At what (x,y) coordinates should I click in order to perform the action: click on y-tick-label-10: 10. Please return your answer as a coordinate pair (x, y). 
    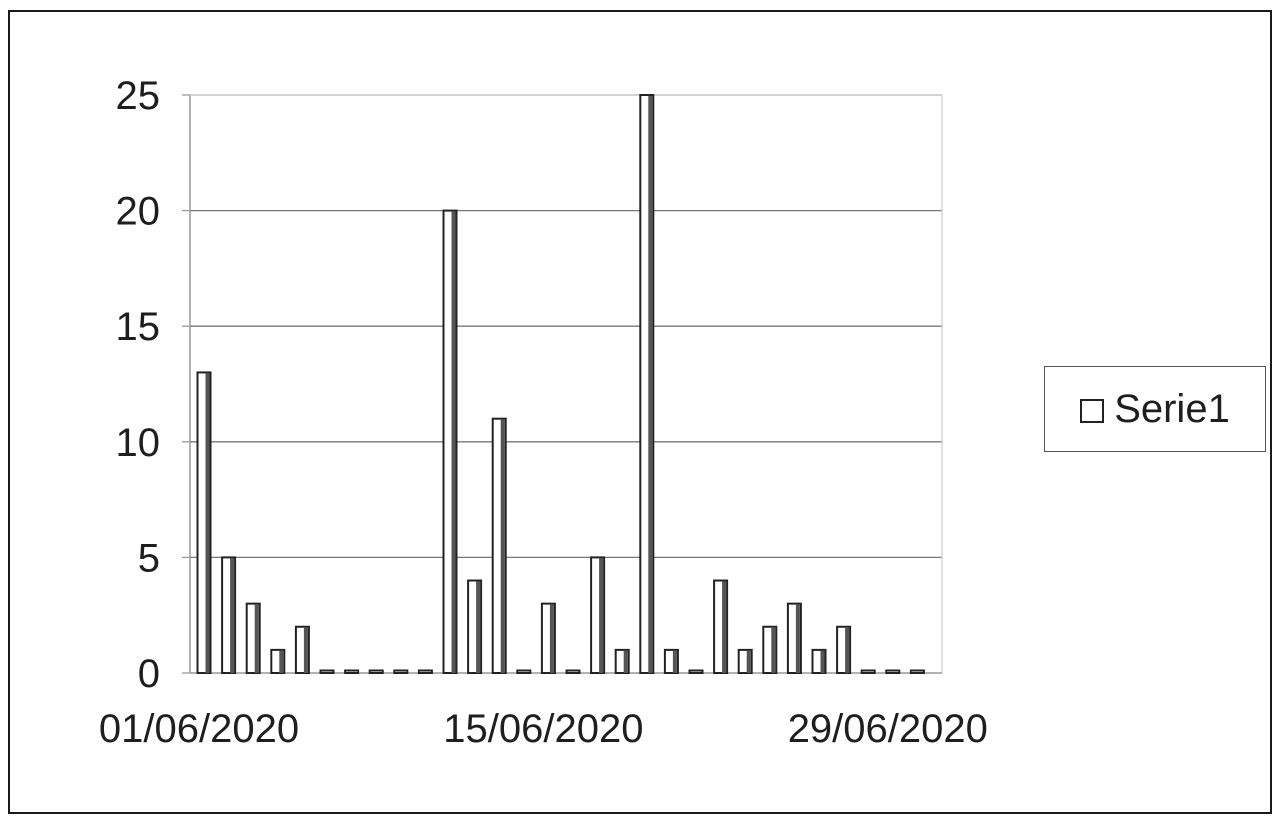
    Looking at the image, I should click on (138, 443).